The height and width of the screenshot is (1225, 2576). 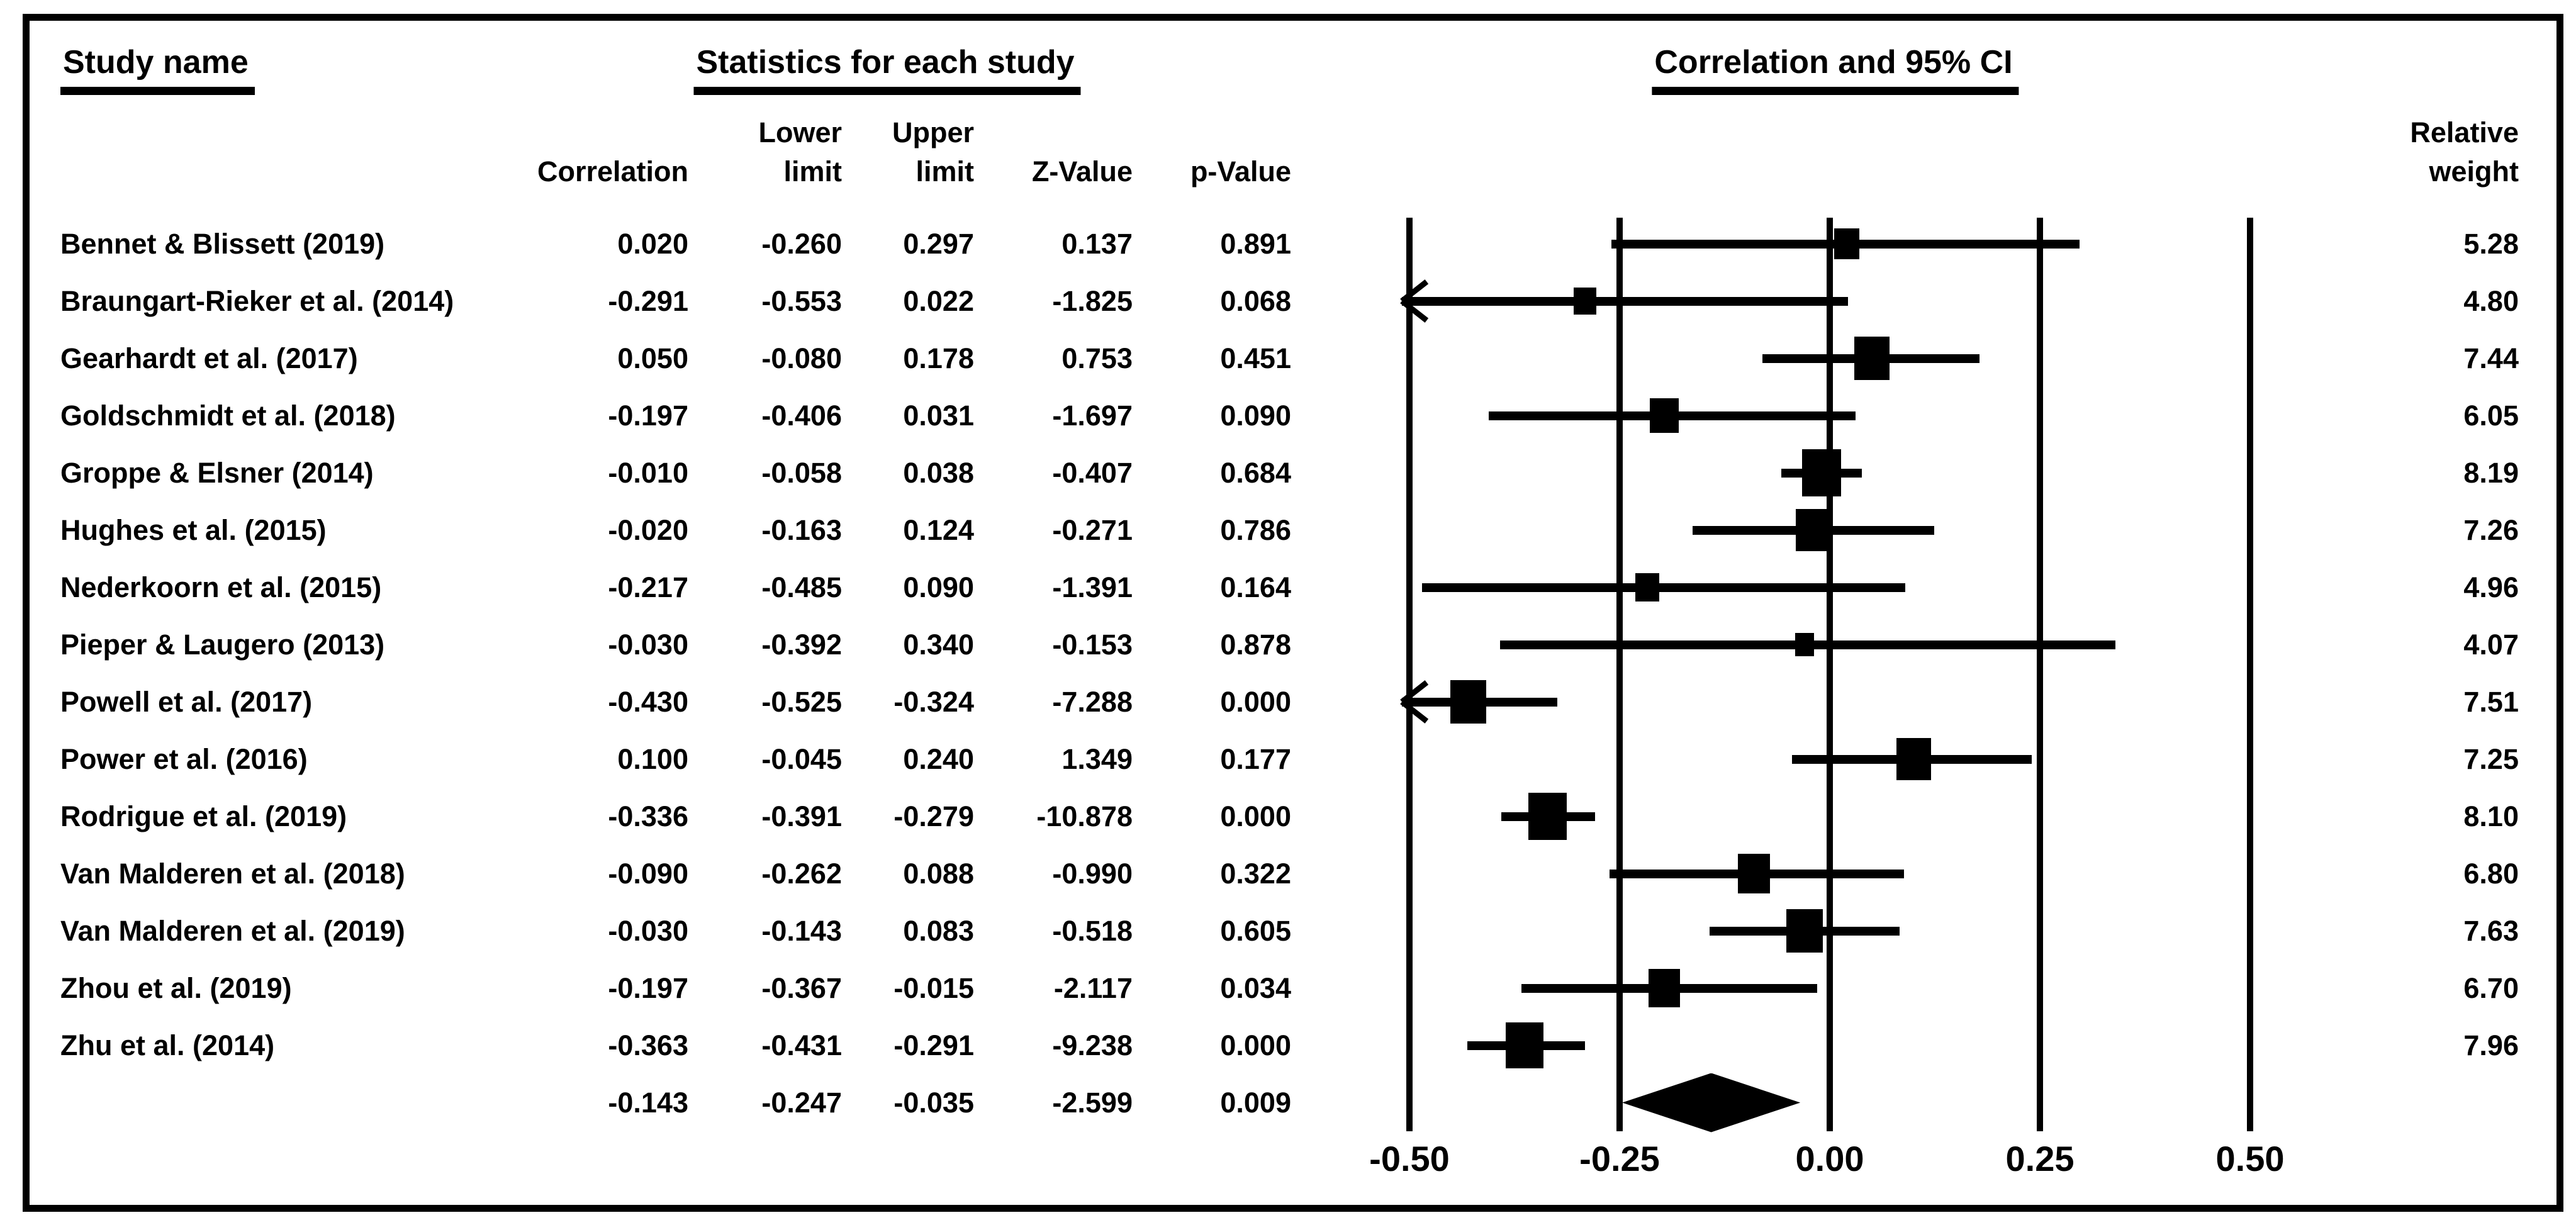 What do you see at coordinates (945, 171) in the screenshot?
I see `upper-limit-header-line2: limit` at bounding box center [945, 171].